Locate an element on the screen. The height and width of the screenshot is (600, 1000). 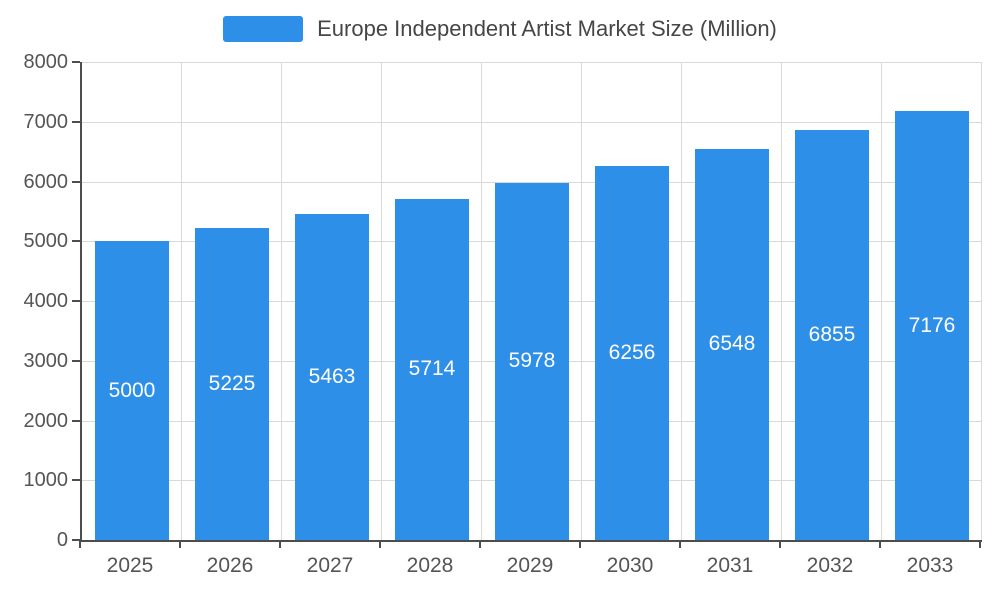
bar: 7176 is located at coordinates (932, 325).